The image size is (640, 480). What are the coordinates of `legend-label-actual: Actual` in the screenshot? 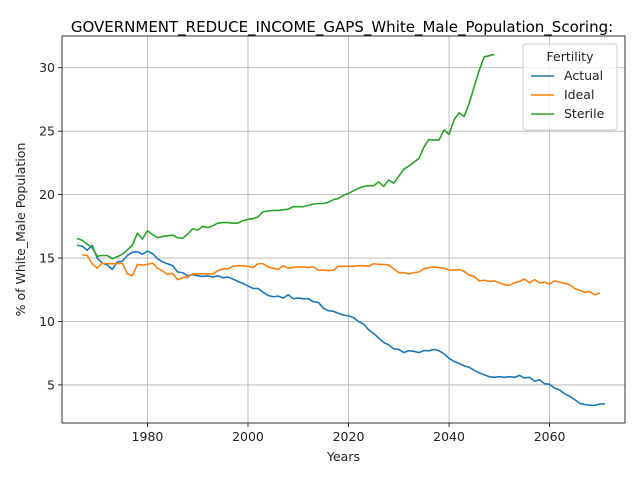 It's located at (583, 75).